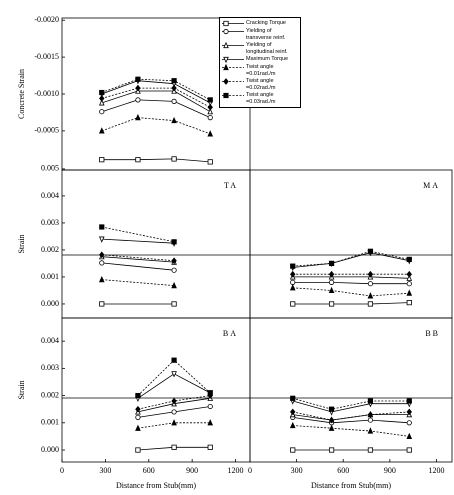  I want to click on legend-item: Cracking Torque, so click(260, 23).